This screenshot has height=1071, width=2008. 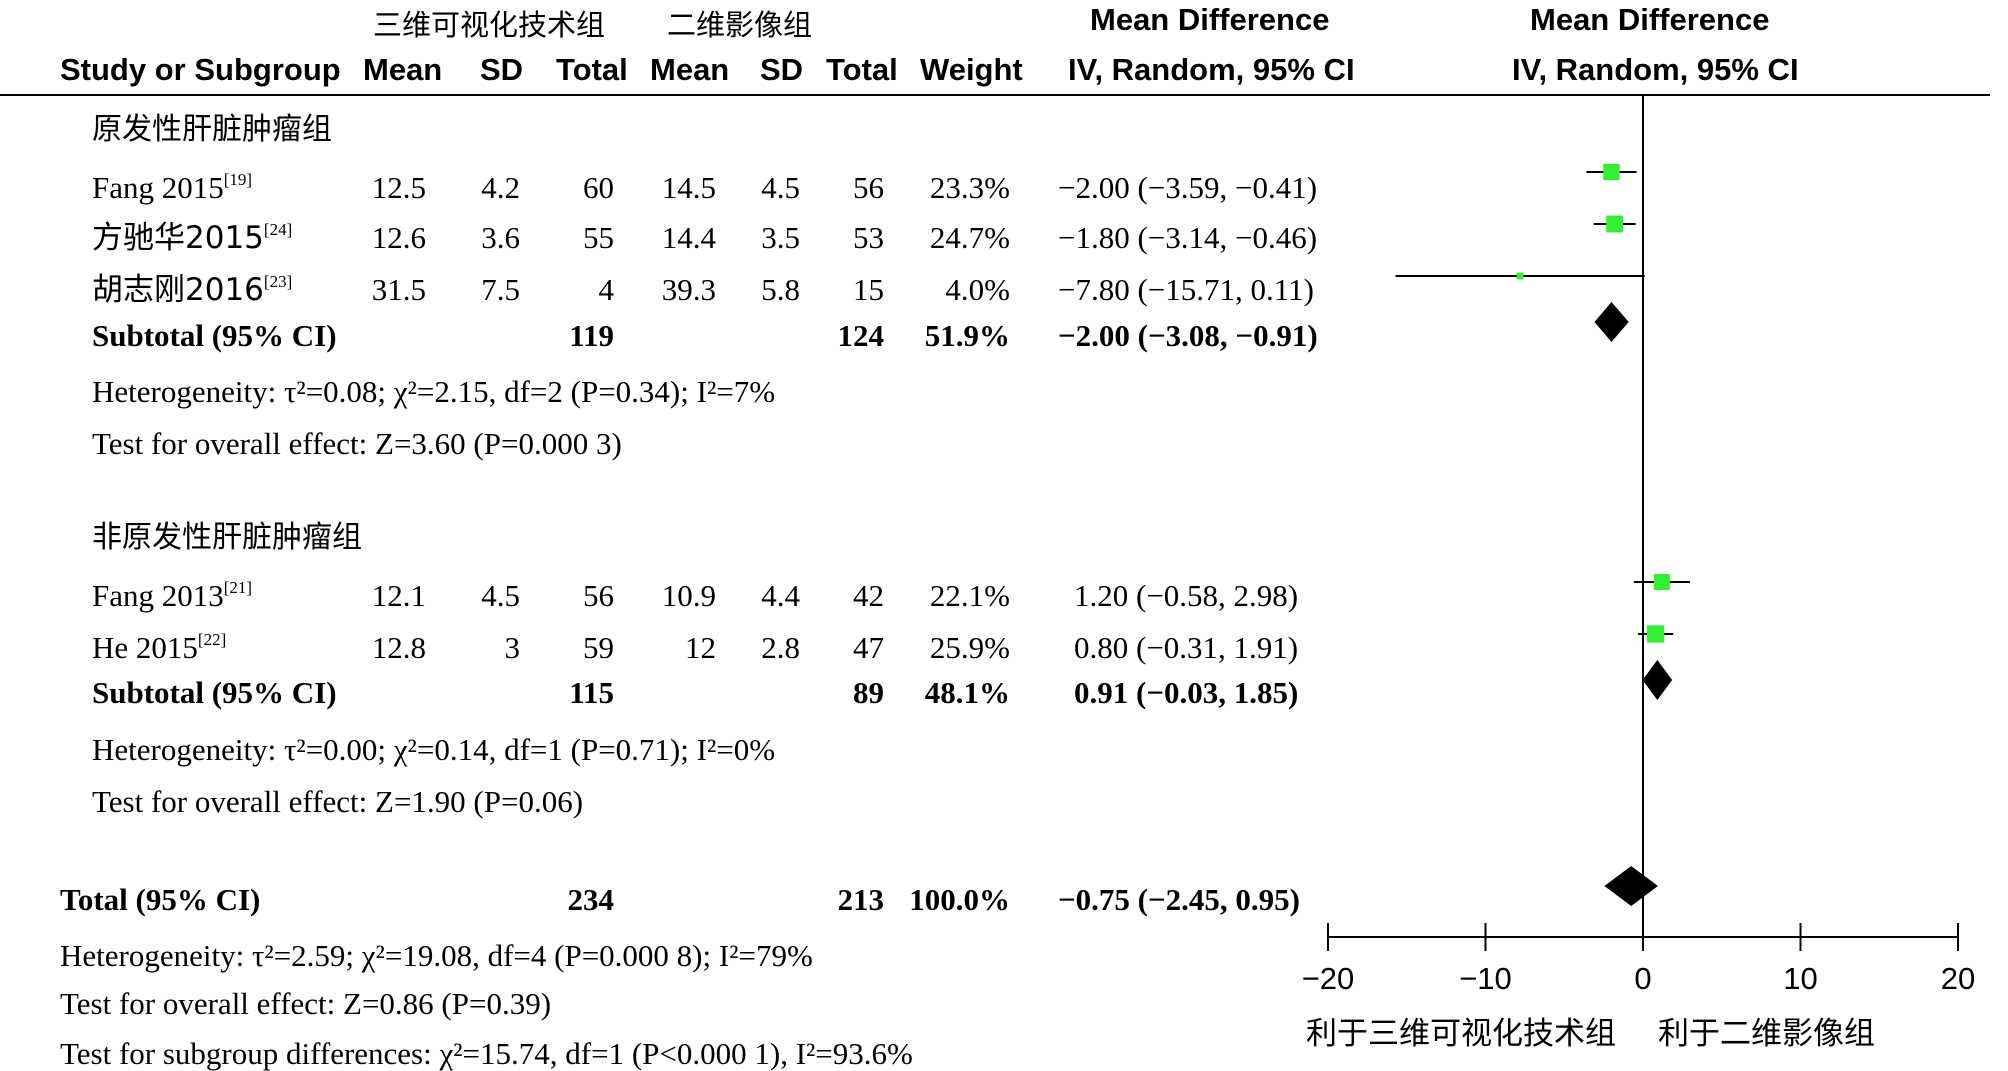 What do you see at coordinates (967, 335) in the screenshot?
I see `subtotal-weight: 51.9%` at bounding box center [967, 335].